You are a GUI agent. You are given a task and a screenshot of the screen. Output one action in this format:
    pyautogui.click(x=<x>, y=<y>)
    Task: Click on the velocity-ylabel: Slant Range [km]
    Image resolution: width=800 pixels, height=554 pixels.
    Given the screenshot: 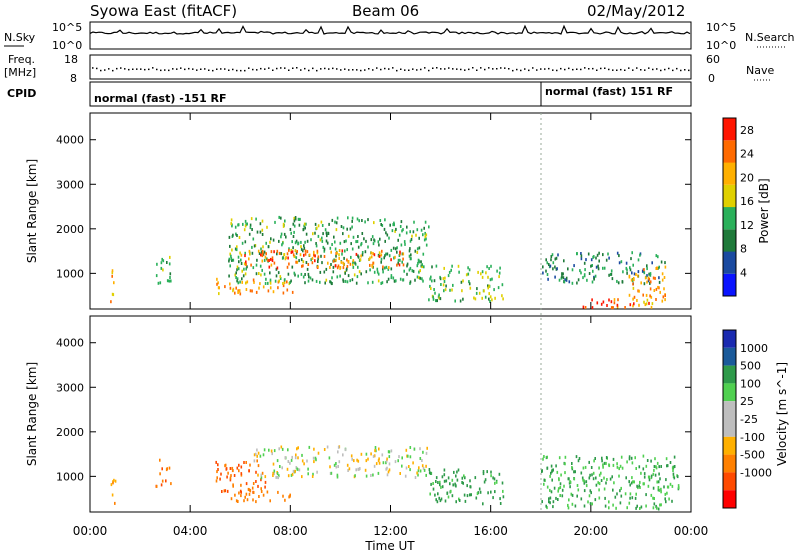 What is the action you would take?
    pyautogui.click(x=32, y=414)
    